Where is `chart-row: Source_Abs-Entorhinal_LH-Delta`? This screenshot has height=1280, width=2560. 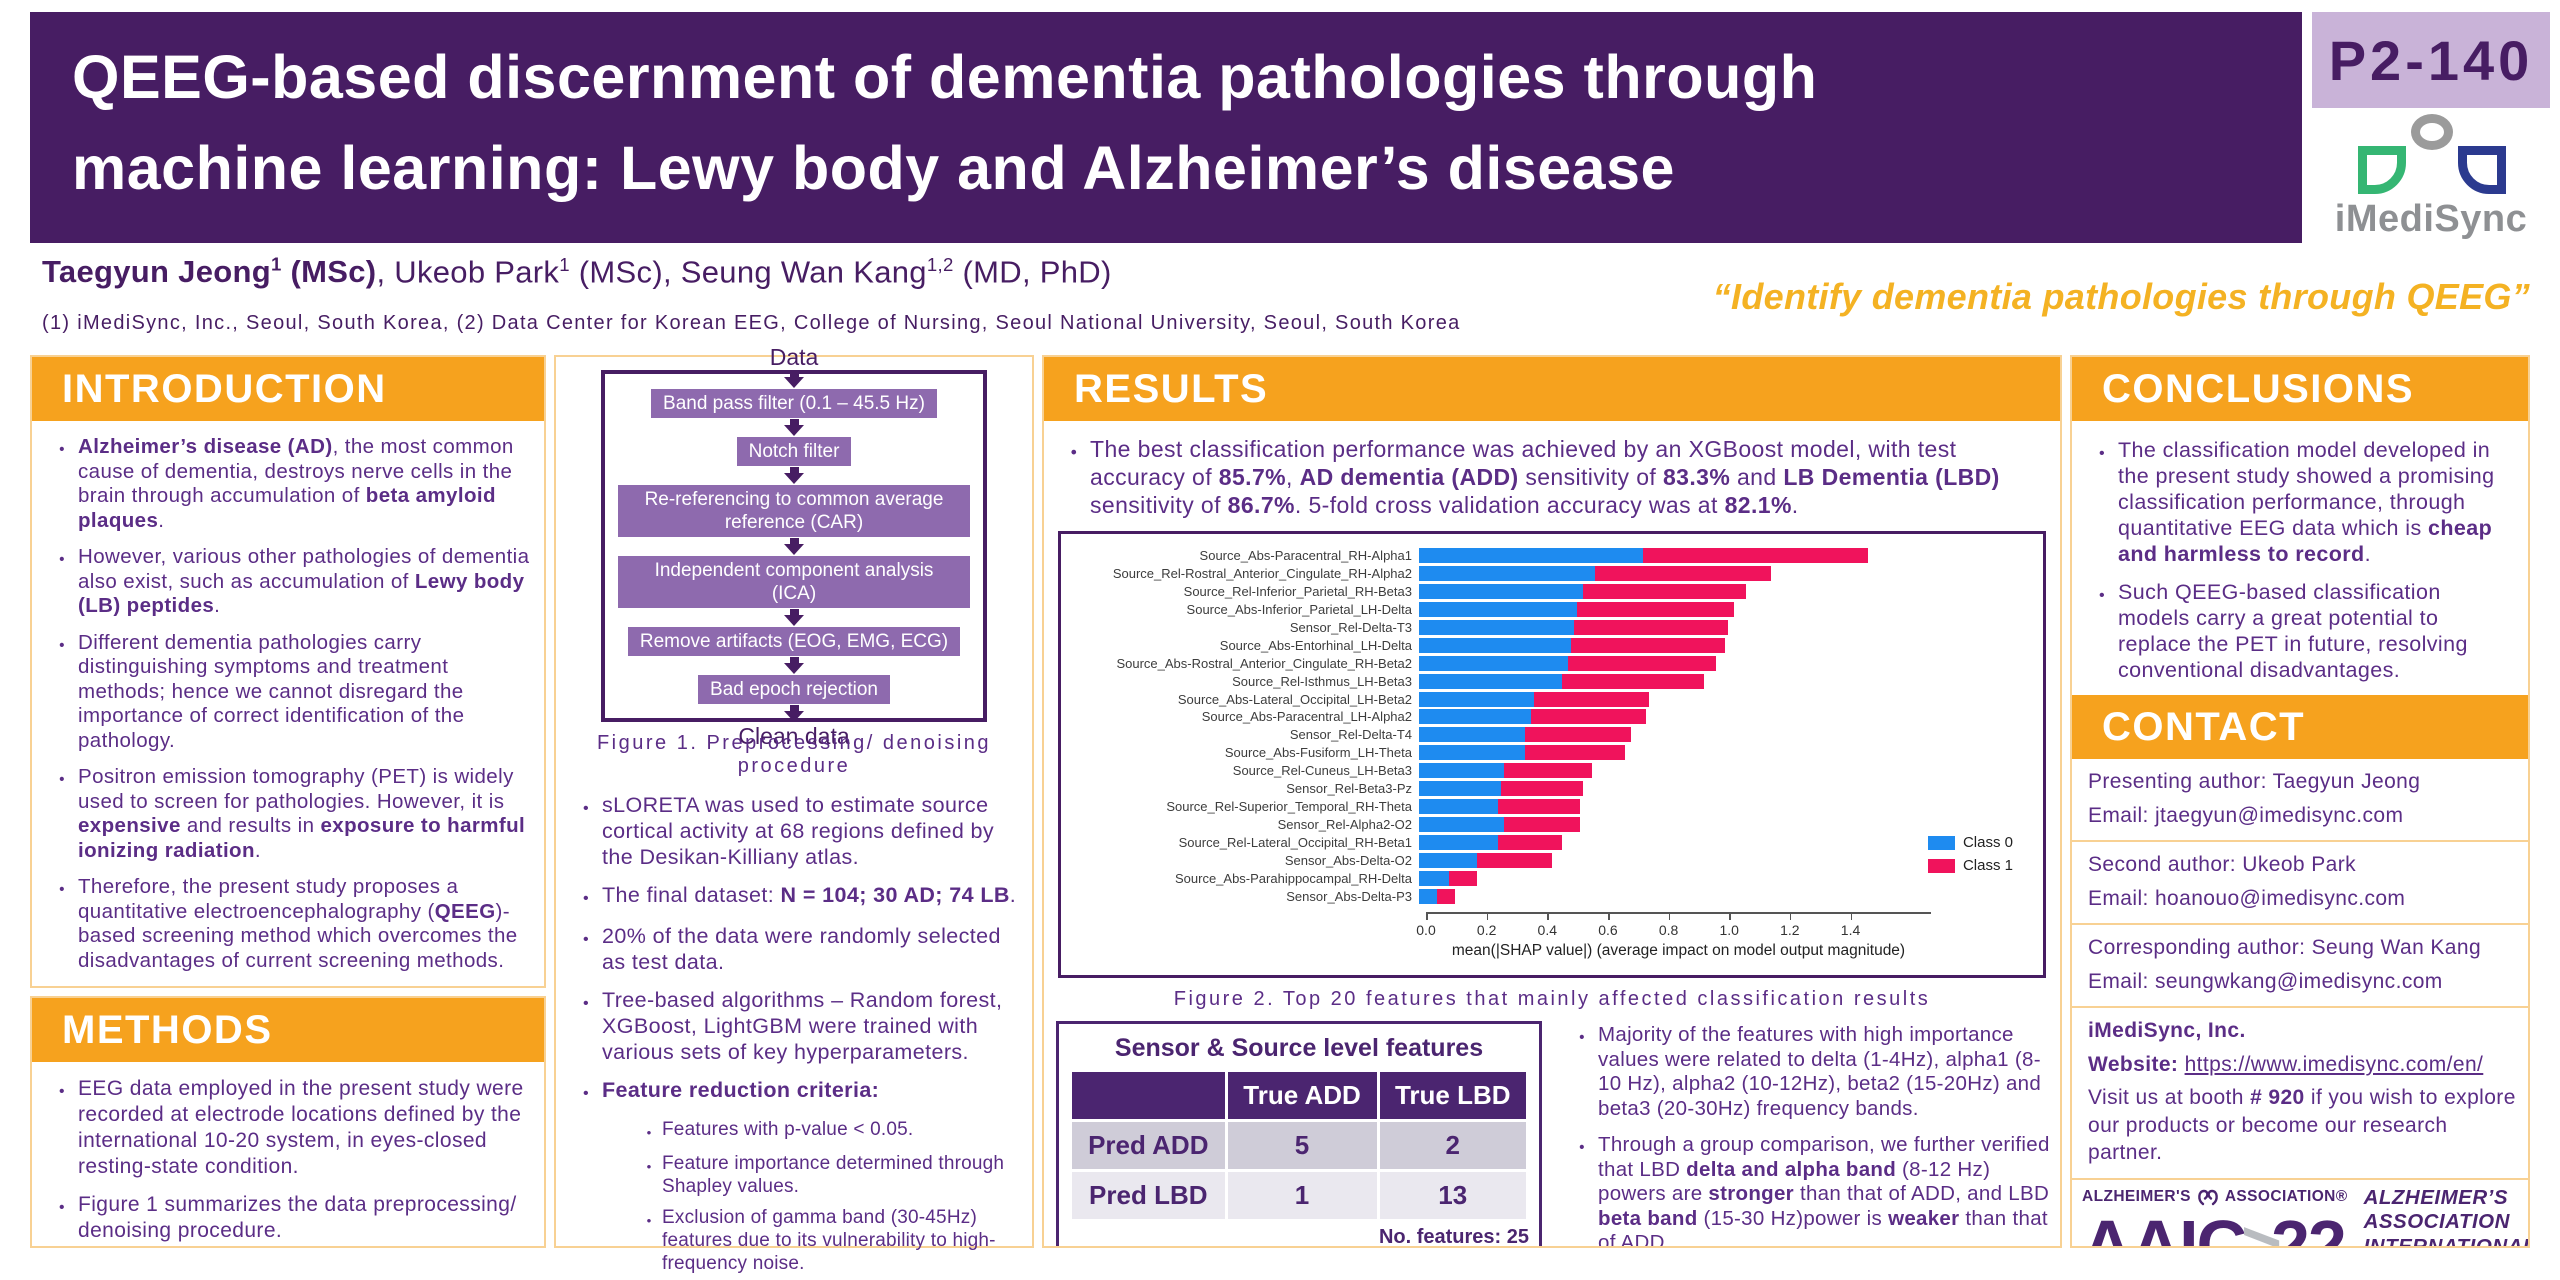
chart-row: Source_Abs-Entorhinal_LH-Delta is located at coordinates (1493, 645).